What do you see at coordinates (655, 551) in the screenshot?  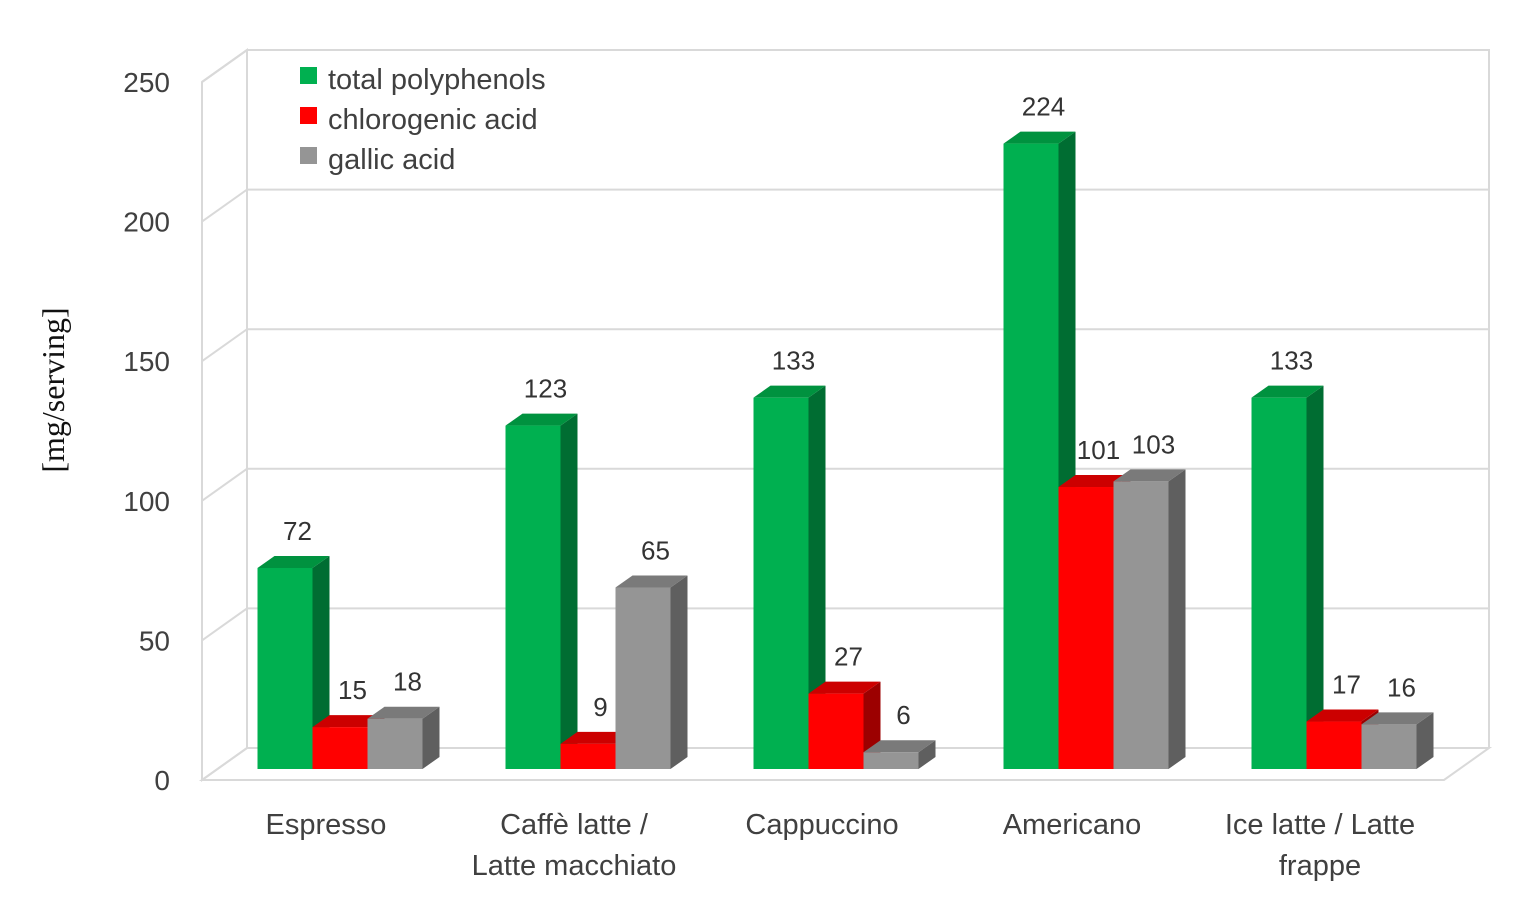 I see `data-label: 65` at bounding box center [655, 551].